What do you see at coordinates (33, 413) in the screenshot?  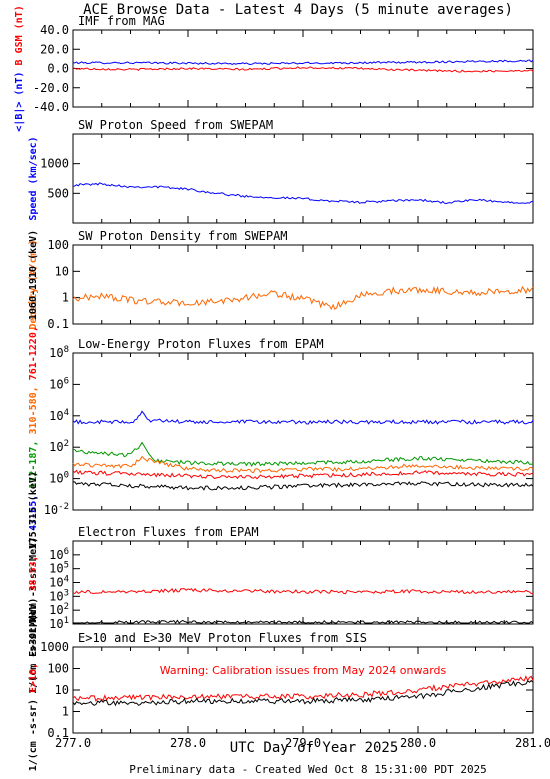 I see `y-label-part: 310-580,` at bounding box center [33, 413].